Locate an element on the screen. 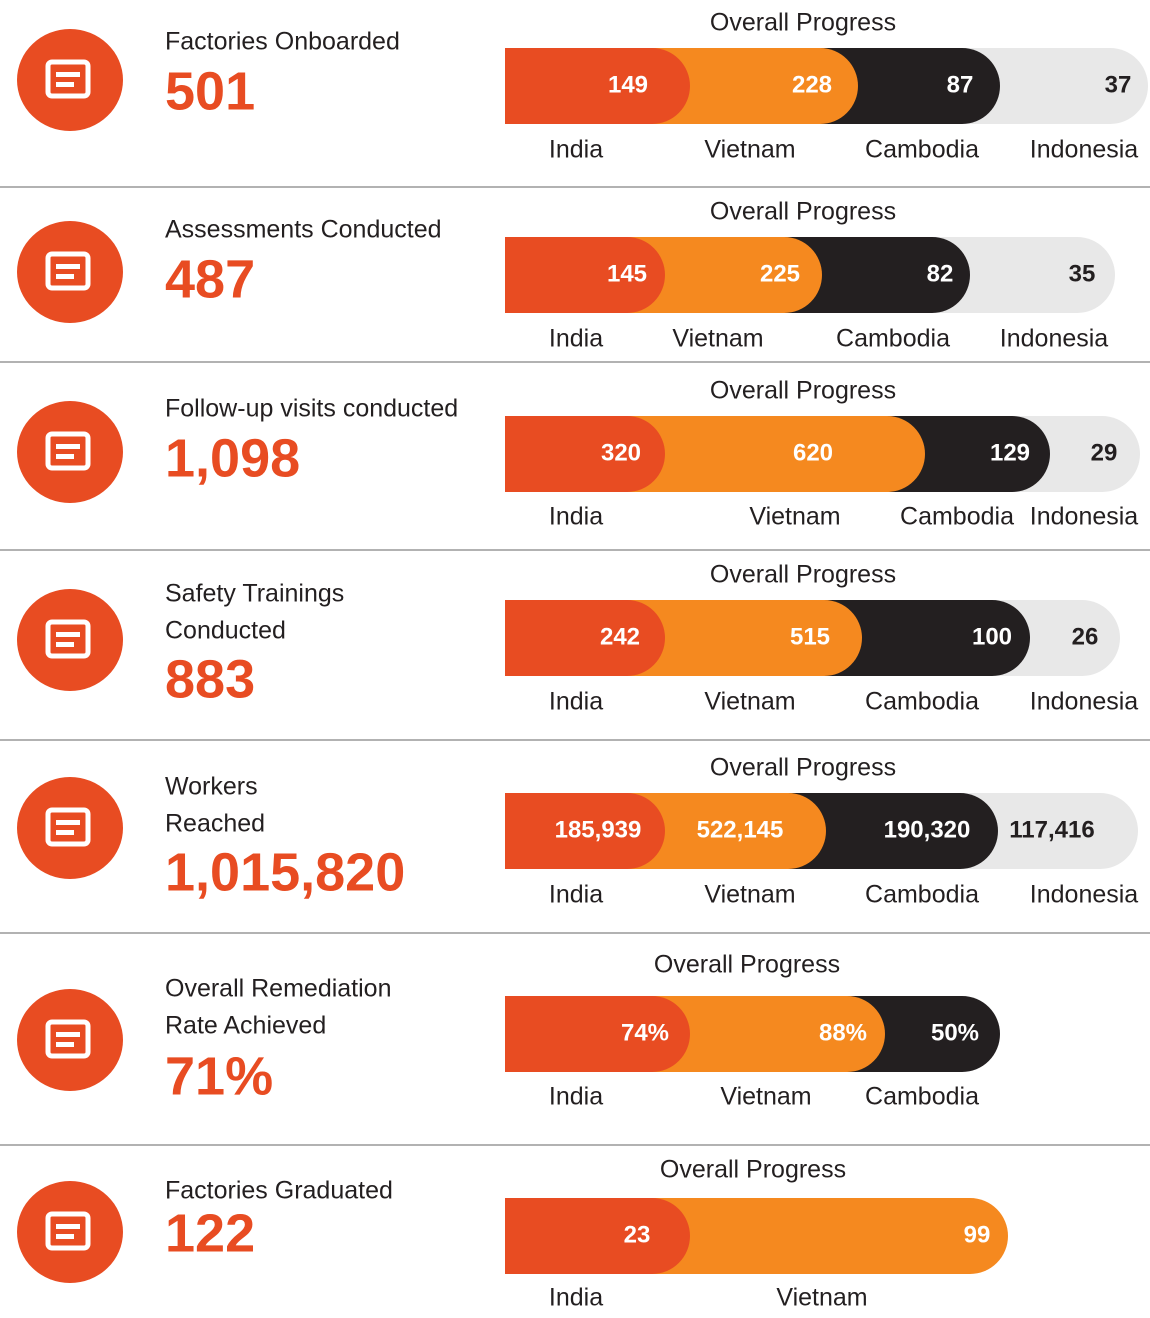 The image size is (1150, 1318). segment-value: 149 is located at coordinates (628, 84).